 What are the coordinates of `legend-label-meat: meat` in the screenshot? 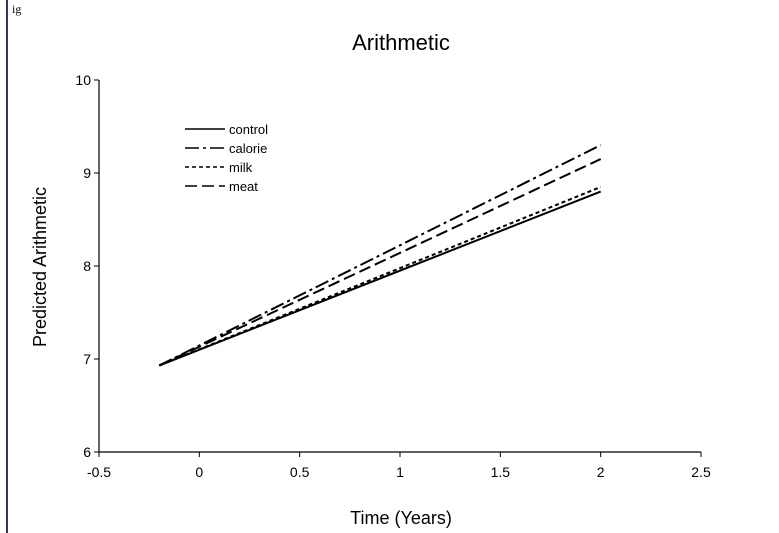 It's located at (243, 186).